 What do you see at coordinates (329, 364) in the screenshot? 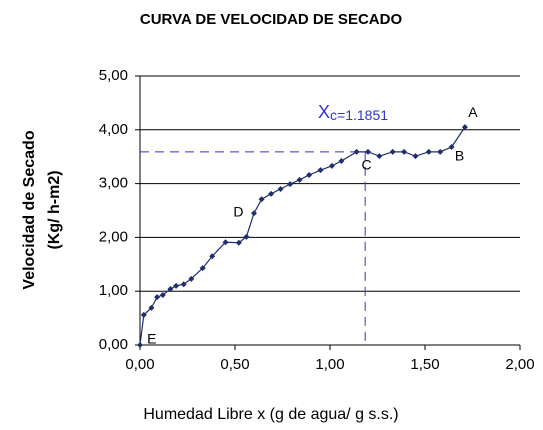
I see `x-tick-label: 1,00` at bounding box center [329, 364].